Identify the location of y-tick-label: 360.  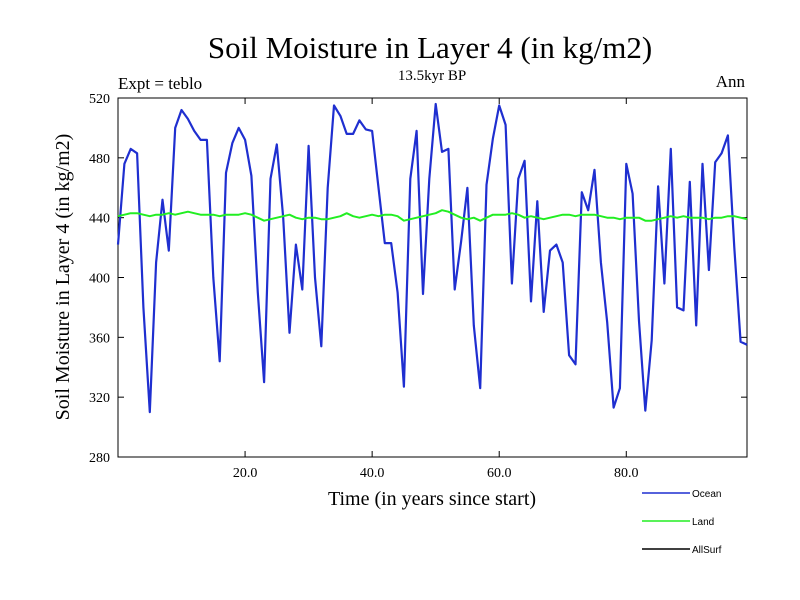
(99, 338).